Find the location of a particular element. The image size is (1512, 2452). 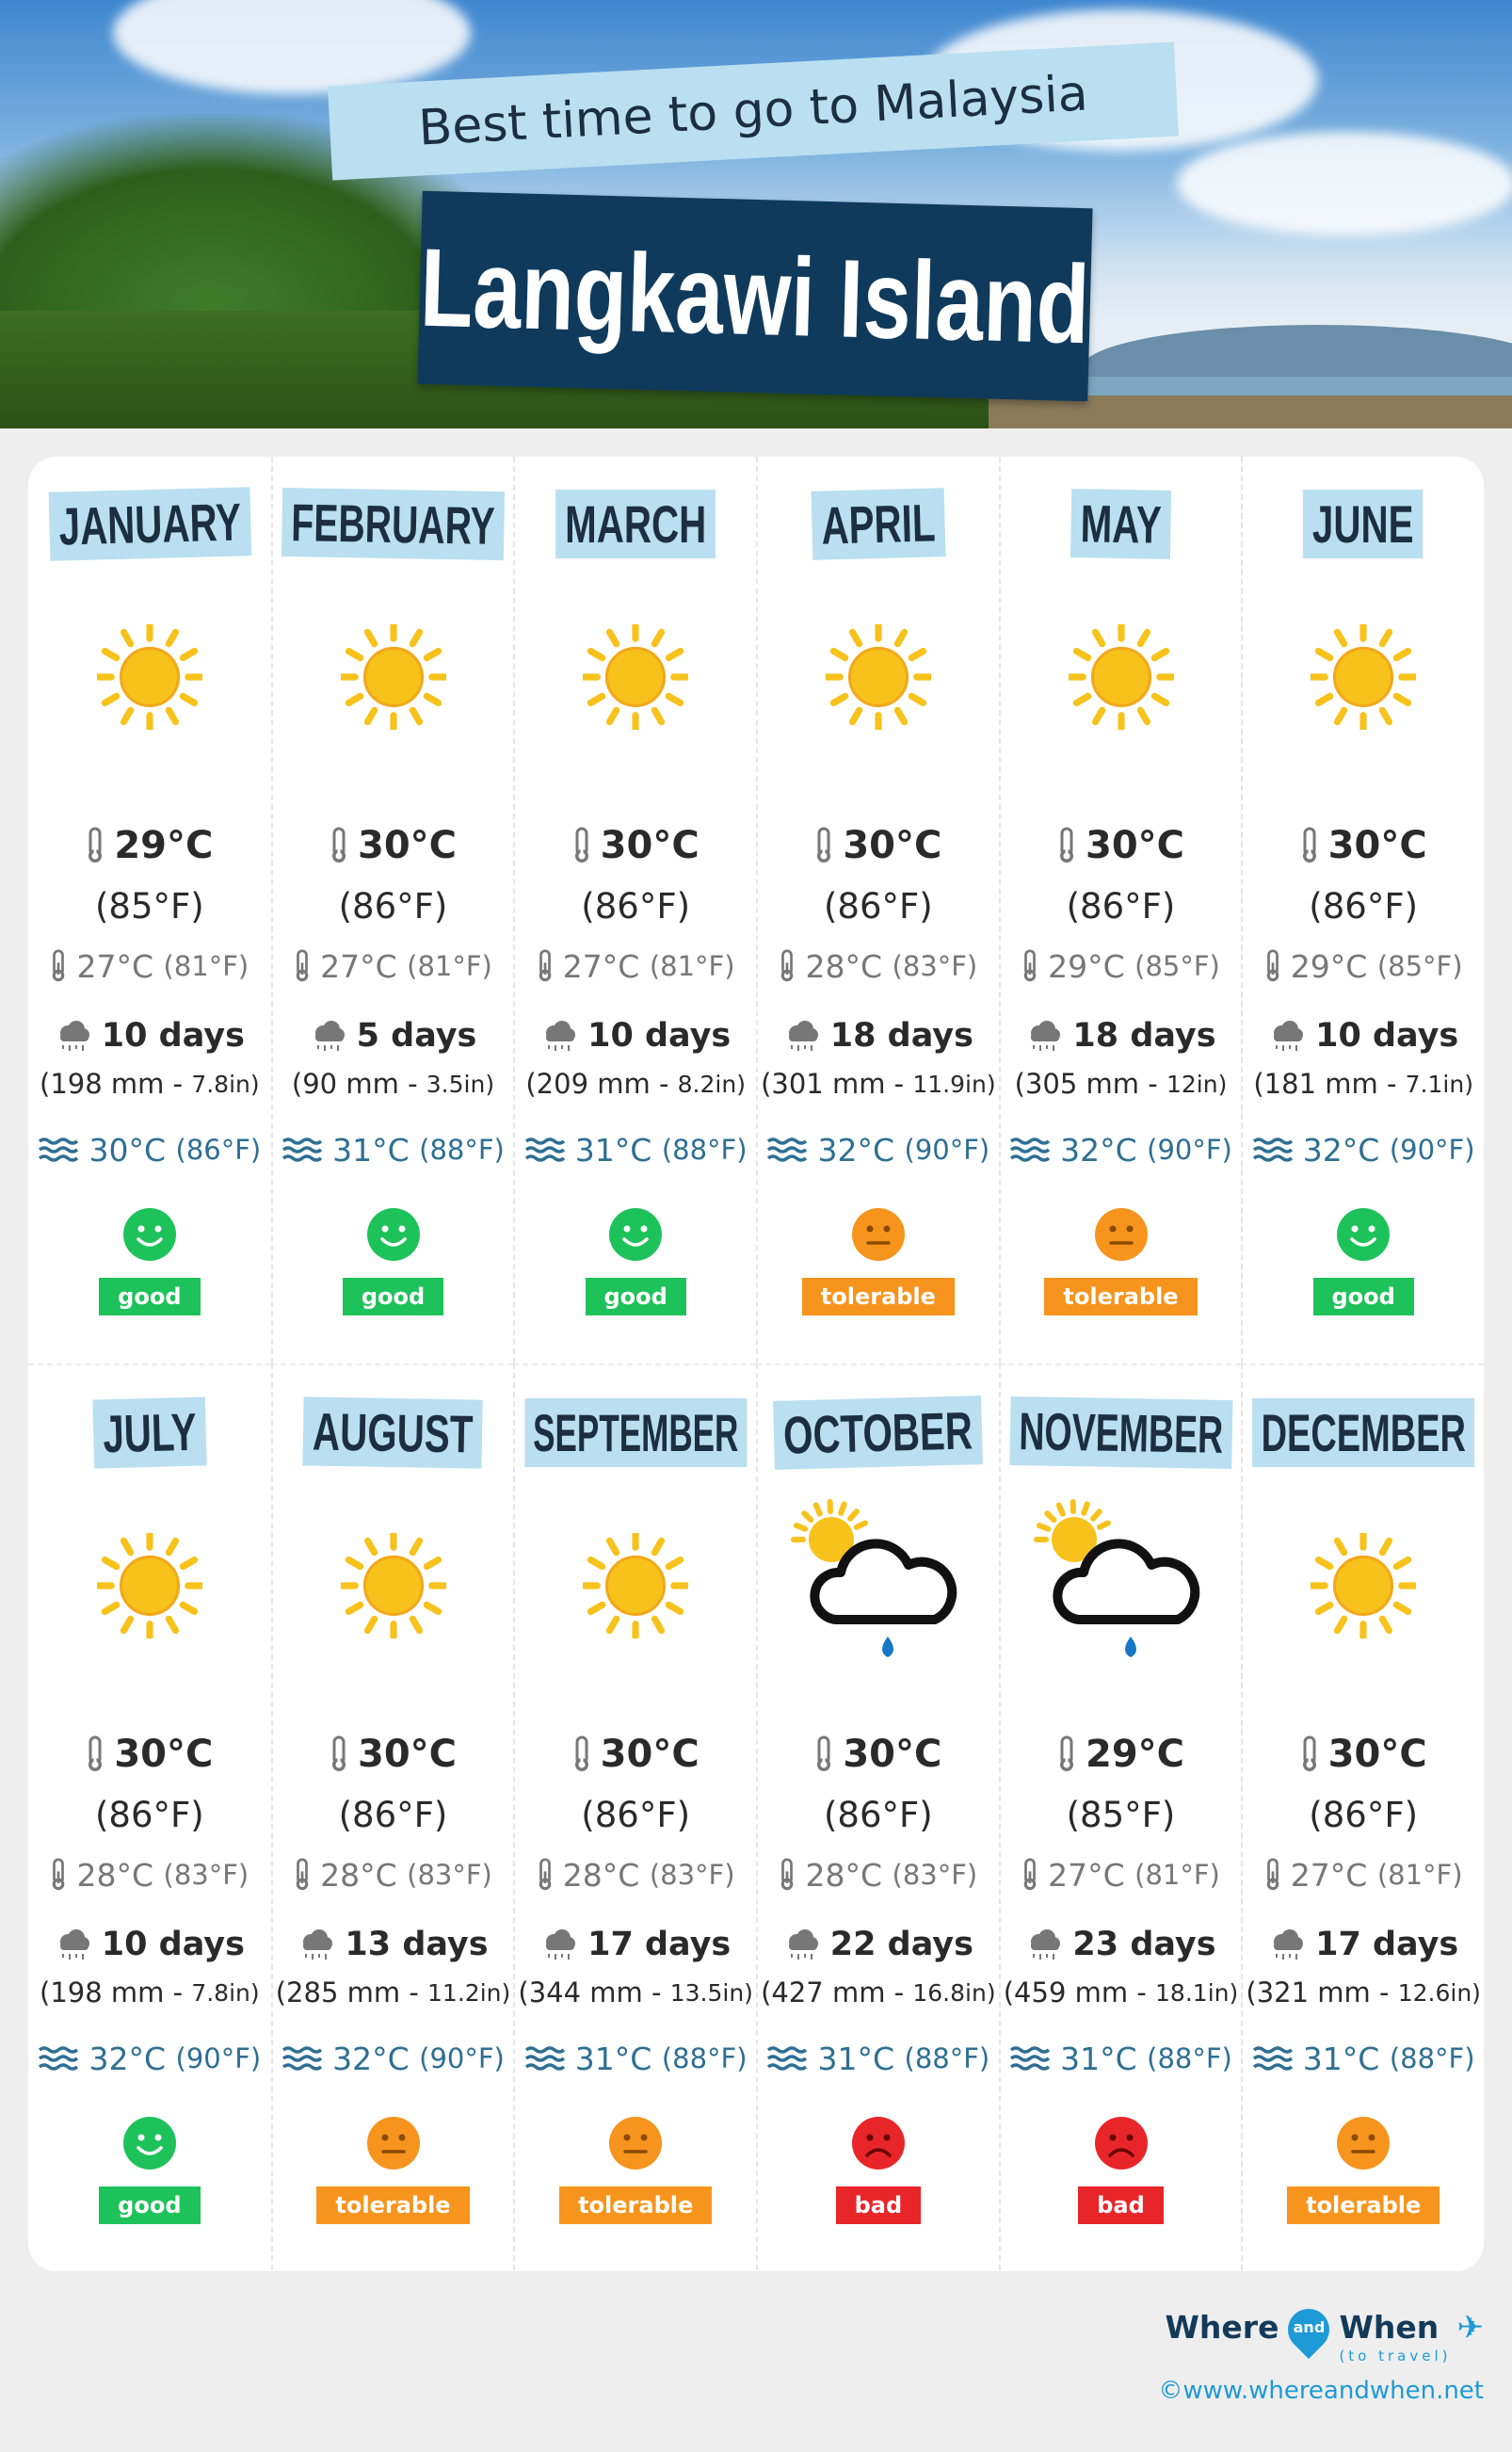

sun-cloud-rain-icon is located at coordinates (1121, 1586).